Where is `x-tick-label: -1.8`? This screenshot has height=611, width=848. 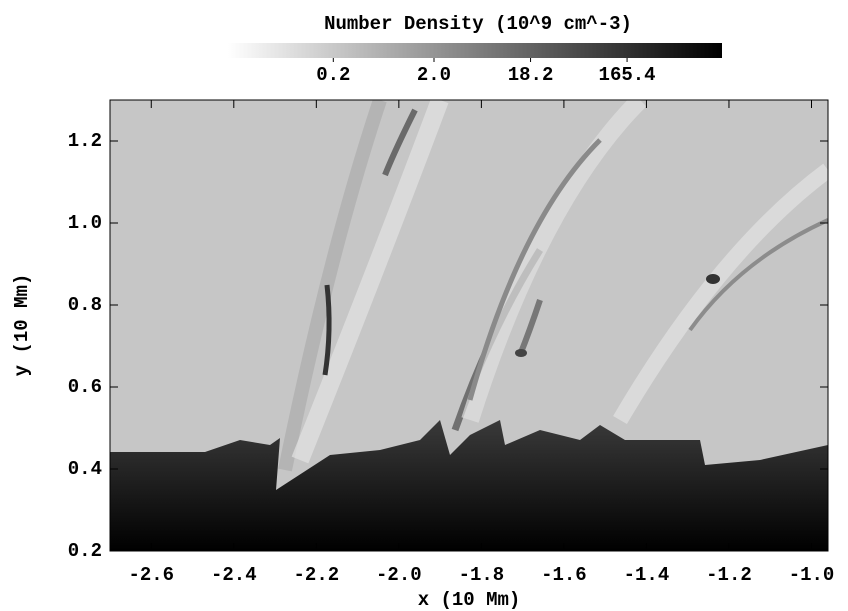 x-tick-label: -1.8 is located at coordinates (482, 575).